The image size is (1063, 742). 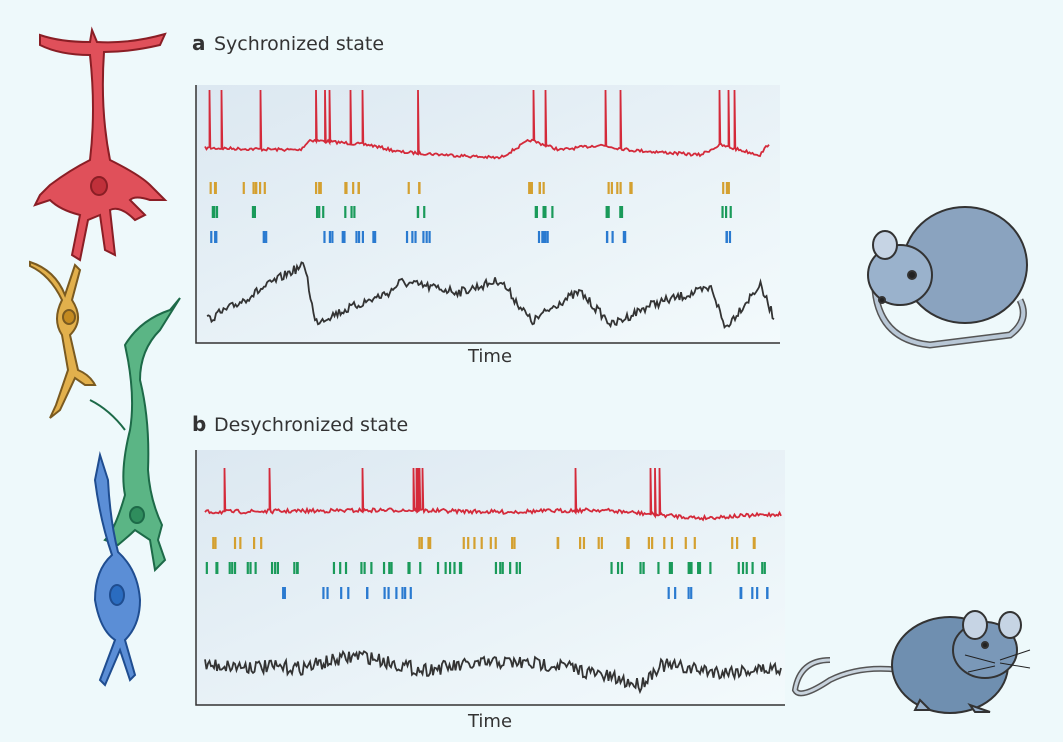 What do you see at coordinates (911, 662) in the screenshot?
I see `awake-mouse` at bounding box center [911, 662].